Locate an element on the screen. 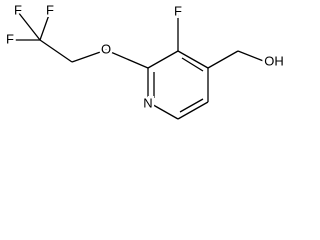 The height and width of the screenshot is (240, 320). atom-label: O is located at coordinates (106, 48).